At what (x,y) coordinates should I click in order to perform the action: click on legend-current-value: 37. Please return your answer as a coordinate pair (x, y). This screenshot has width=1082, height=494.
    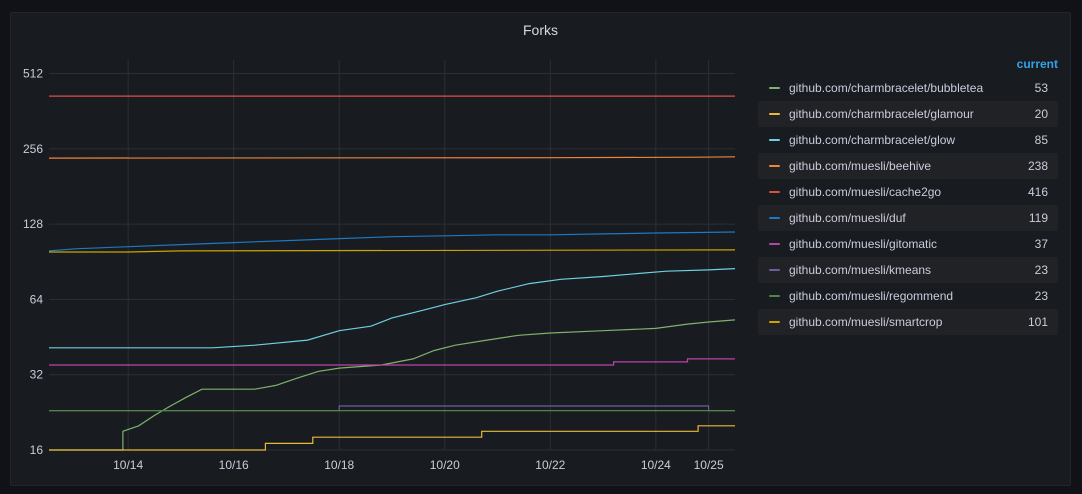
    Looking at the image, I should click on (1041, 244).